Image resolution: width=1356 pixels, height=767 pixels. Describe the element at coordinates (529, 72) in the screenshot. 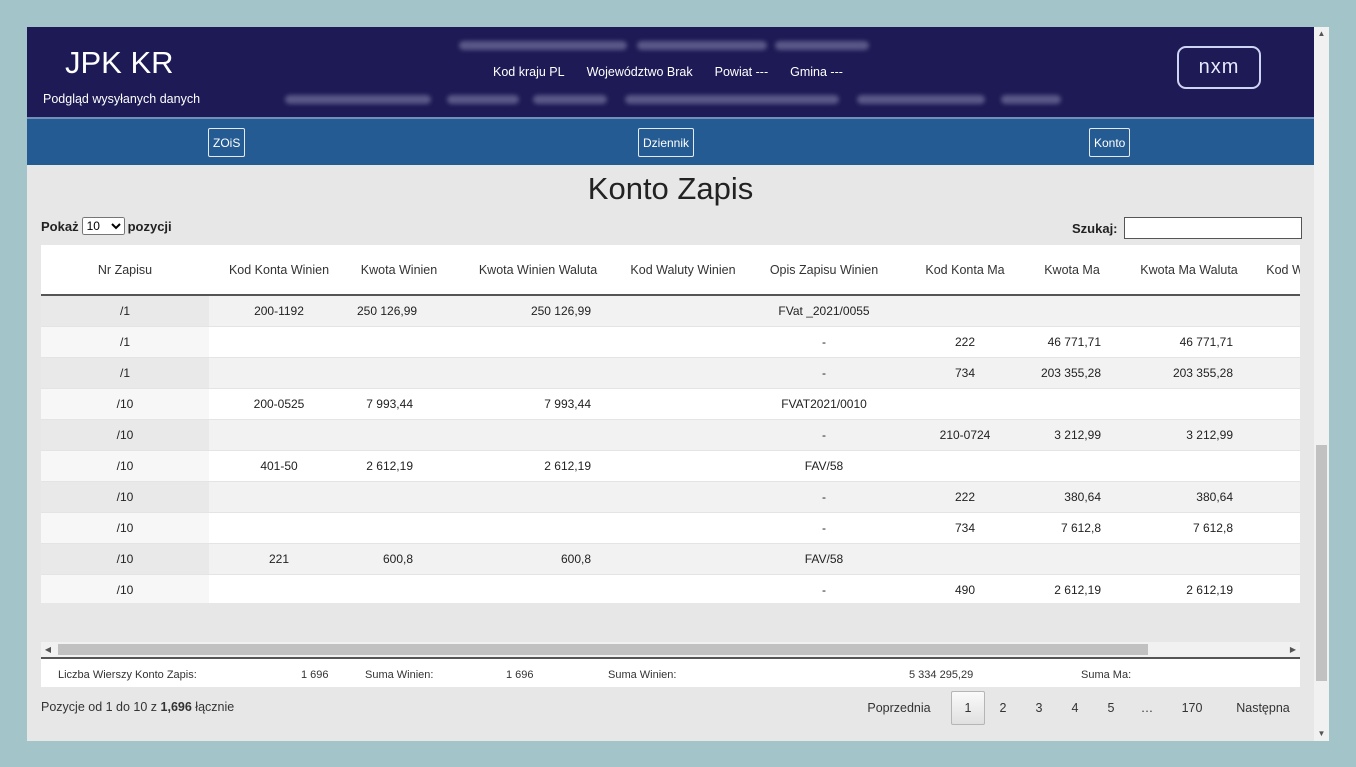

I see `country-code: Kod kraju PL` at that location.